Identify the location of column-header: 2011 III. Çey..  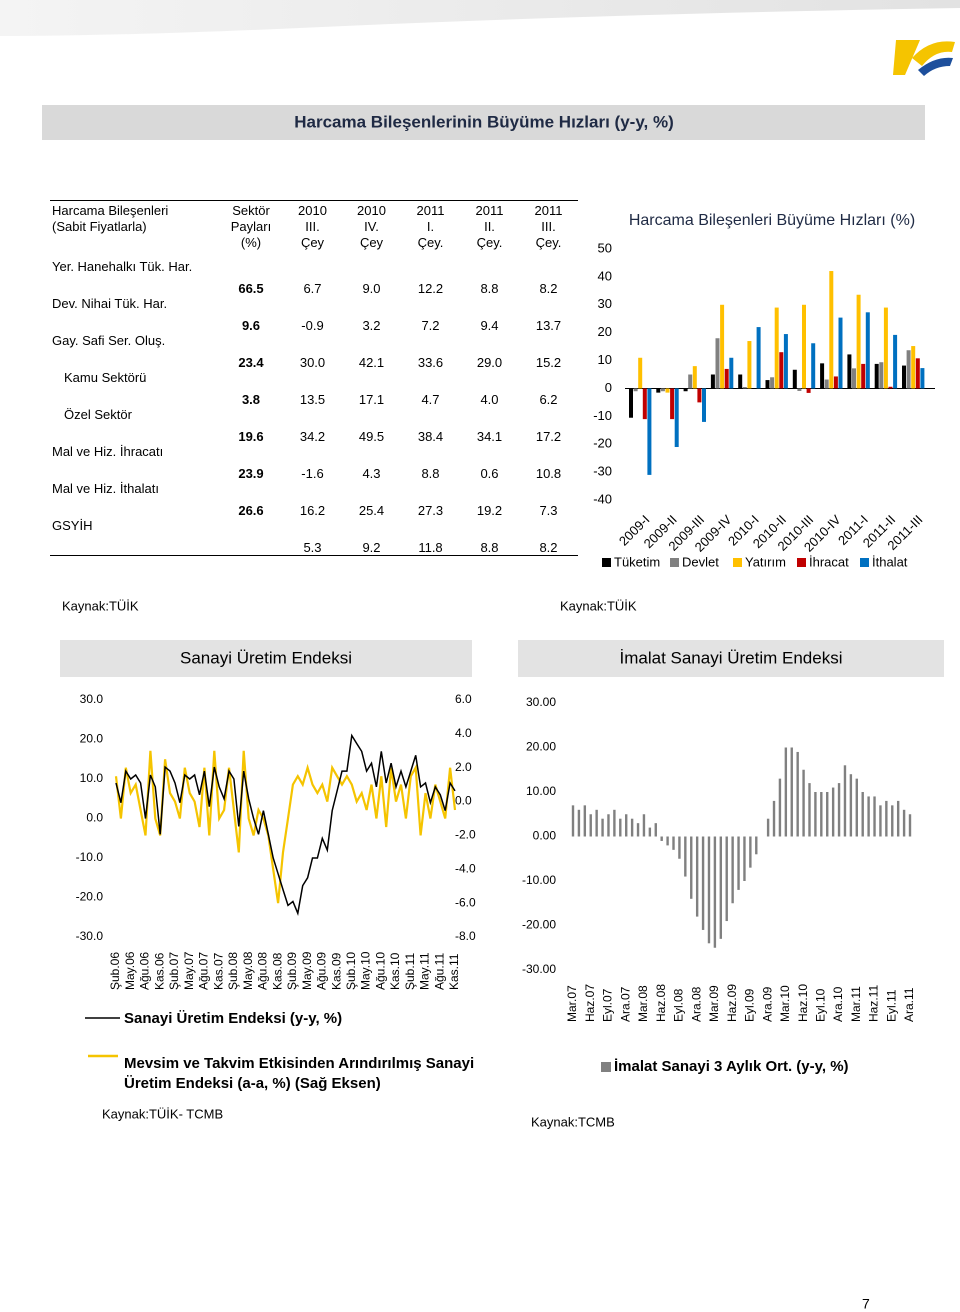
(548, 229).